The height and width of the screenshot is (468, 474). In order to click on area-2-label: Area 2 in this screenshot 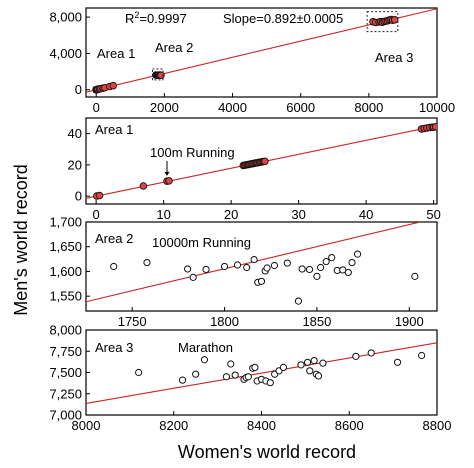, I will do `click(174, 47)`.